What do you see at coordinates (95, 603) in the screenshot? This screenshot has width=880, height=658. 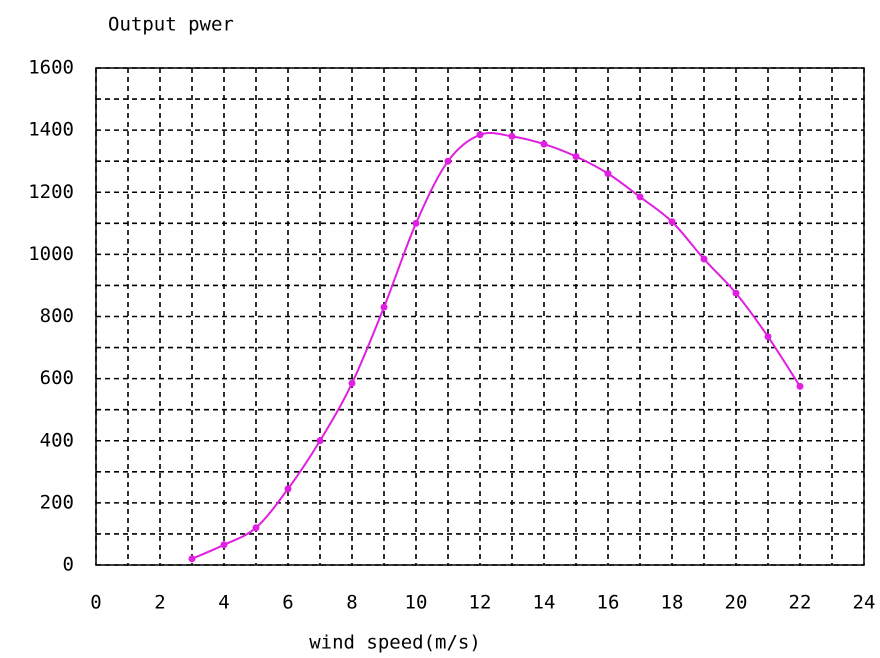 I see `x-tick-label: 0` at bounding box center [95, 603].